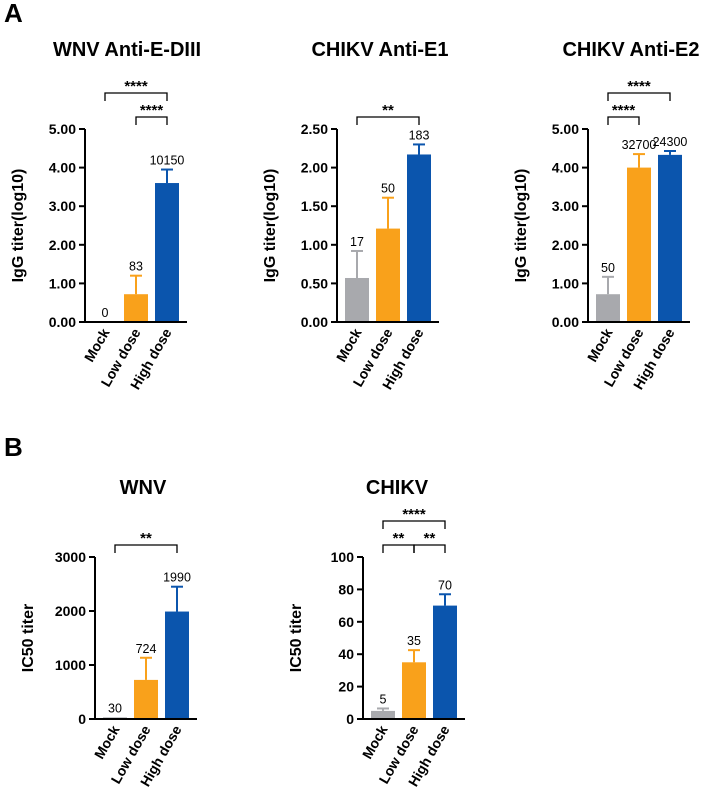 The image size is (709, 800). What do you see at coordinates (270, 226) in the screenshot?
I see `chikv-anti-e1-y-axis-label: IgG titer(log10)` at bounding box center [270, 226].